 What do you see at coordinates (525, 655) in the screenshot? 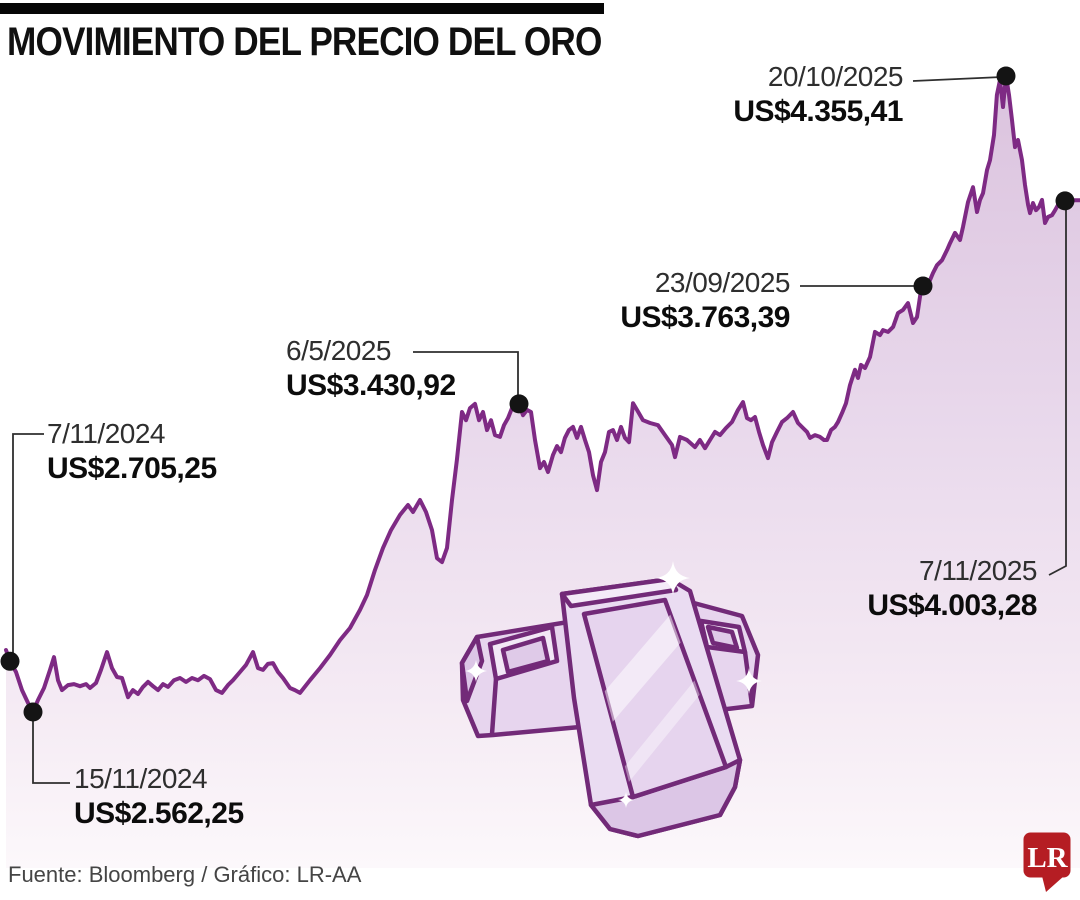
I see `gold-bar-horizontal-window-left` at bounding box center [525, 655].